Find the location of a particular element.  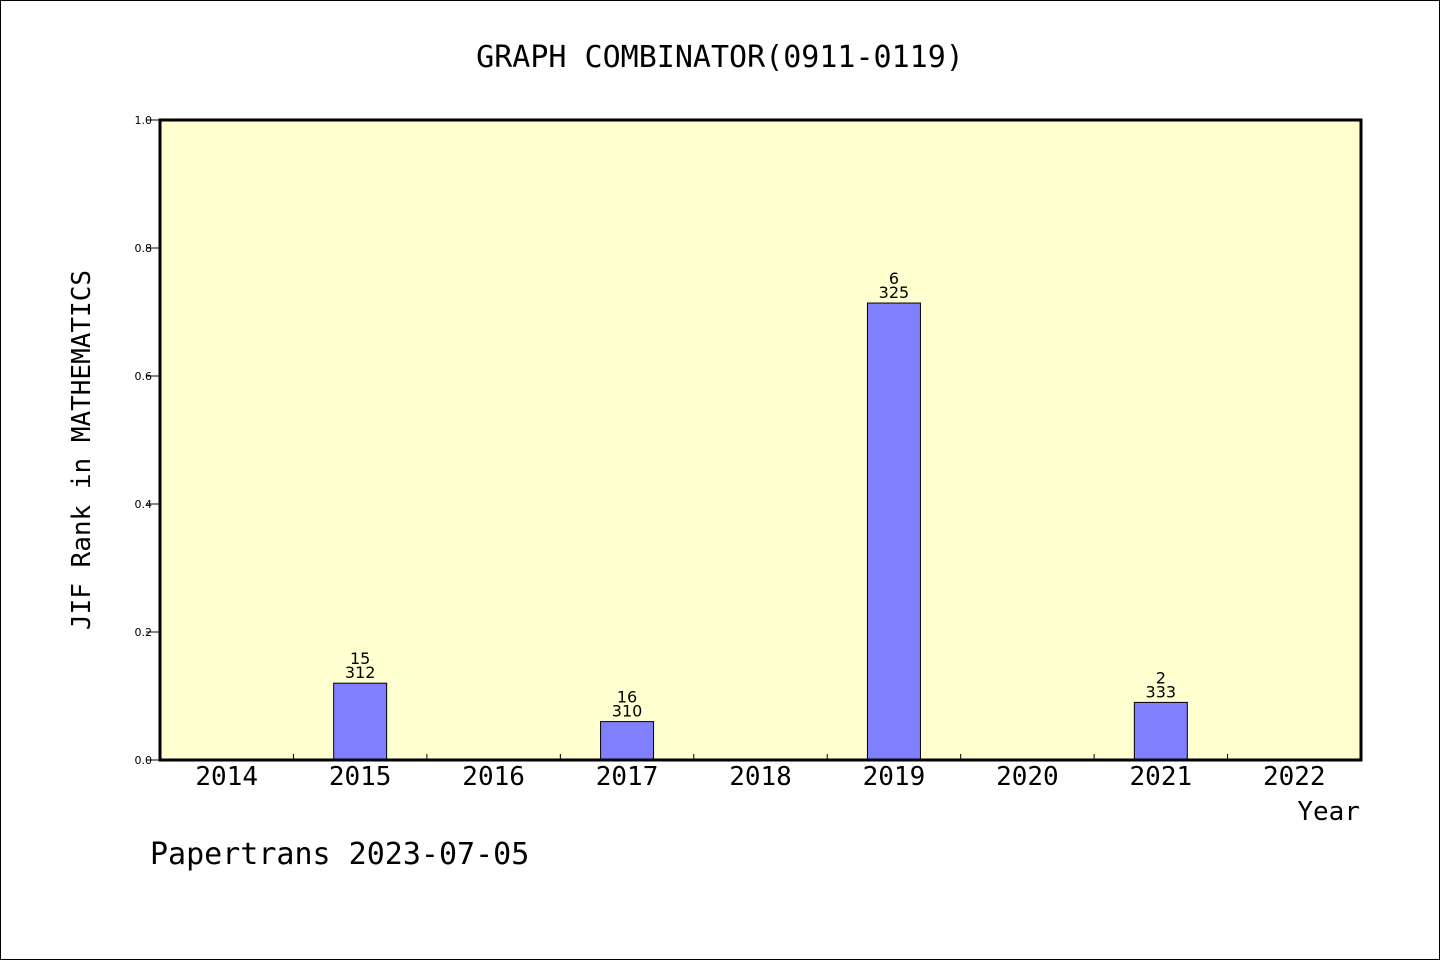

y-tick-label: 0.0 is located at coordinates (144, 760).